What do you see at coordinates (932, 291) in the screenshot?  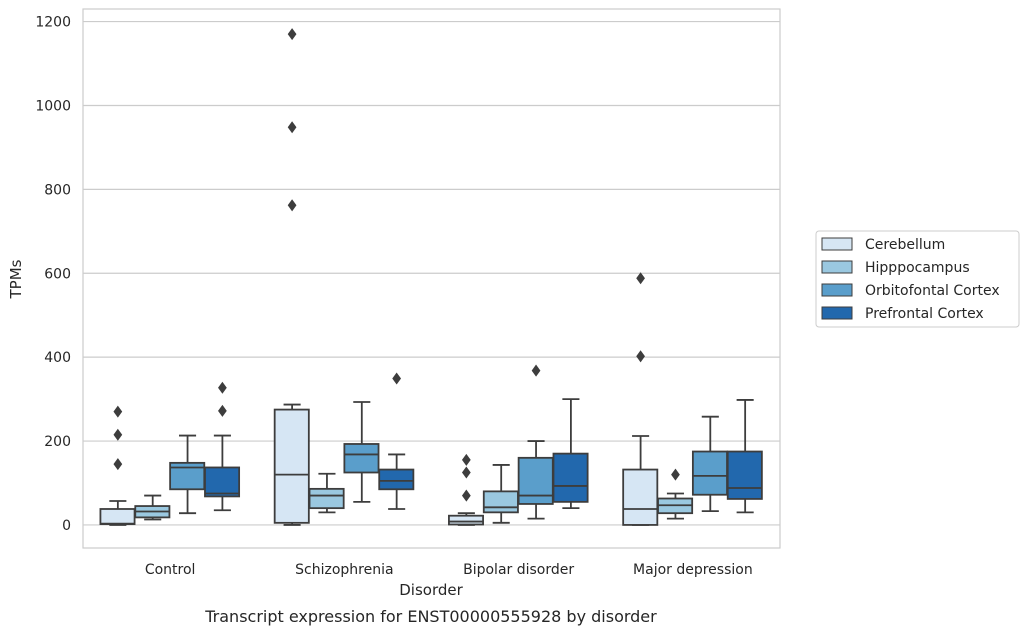 I see `legend-label: Orbitofontal Cortex` at bounding box center [932, 291].